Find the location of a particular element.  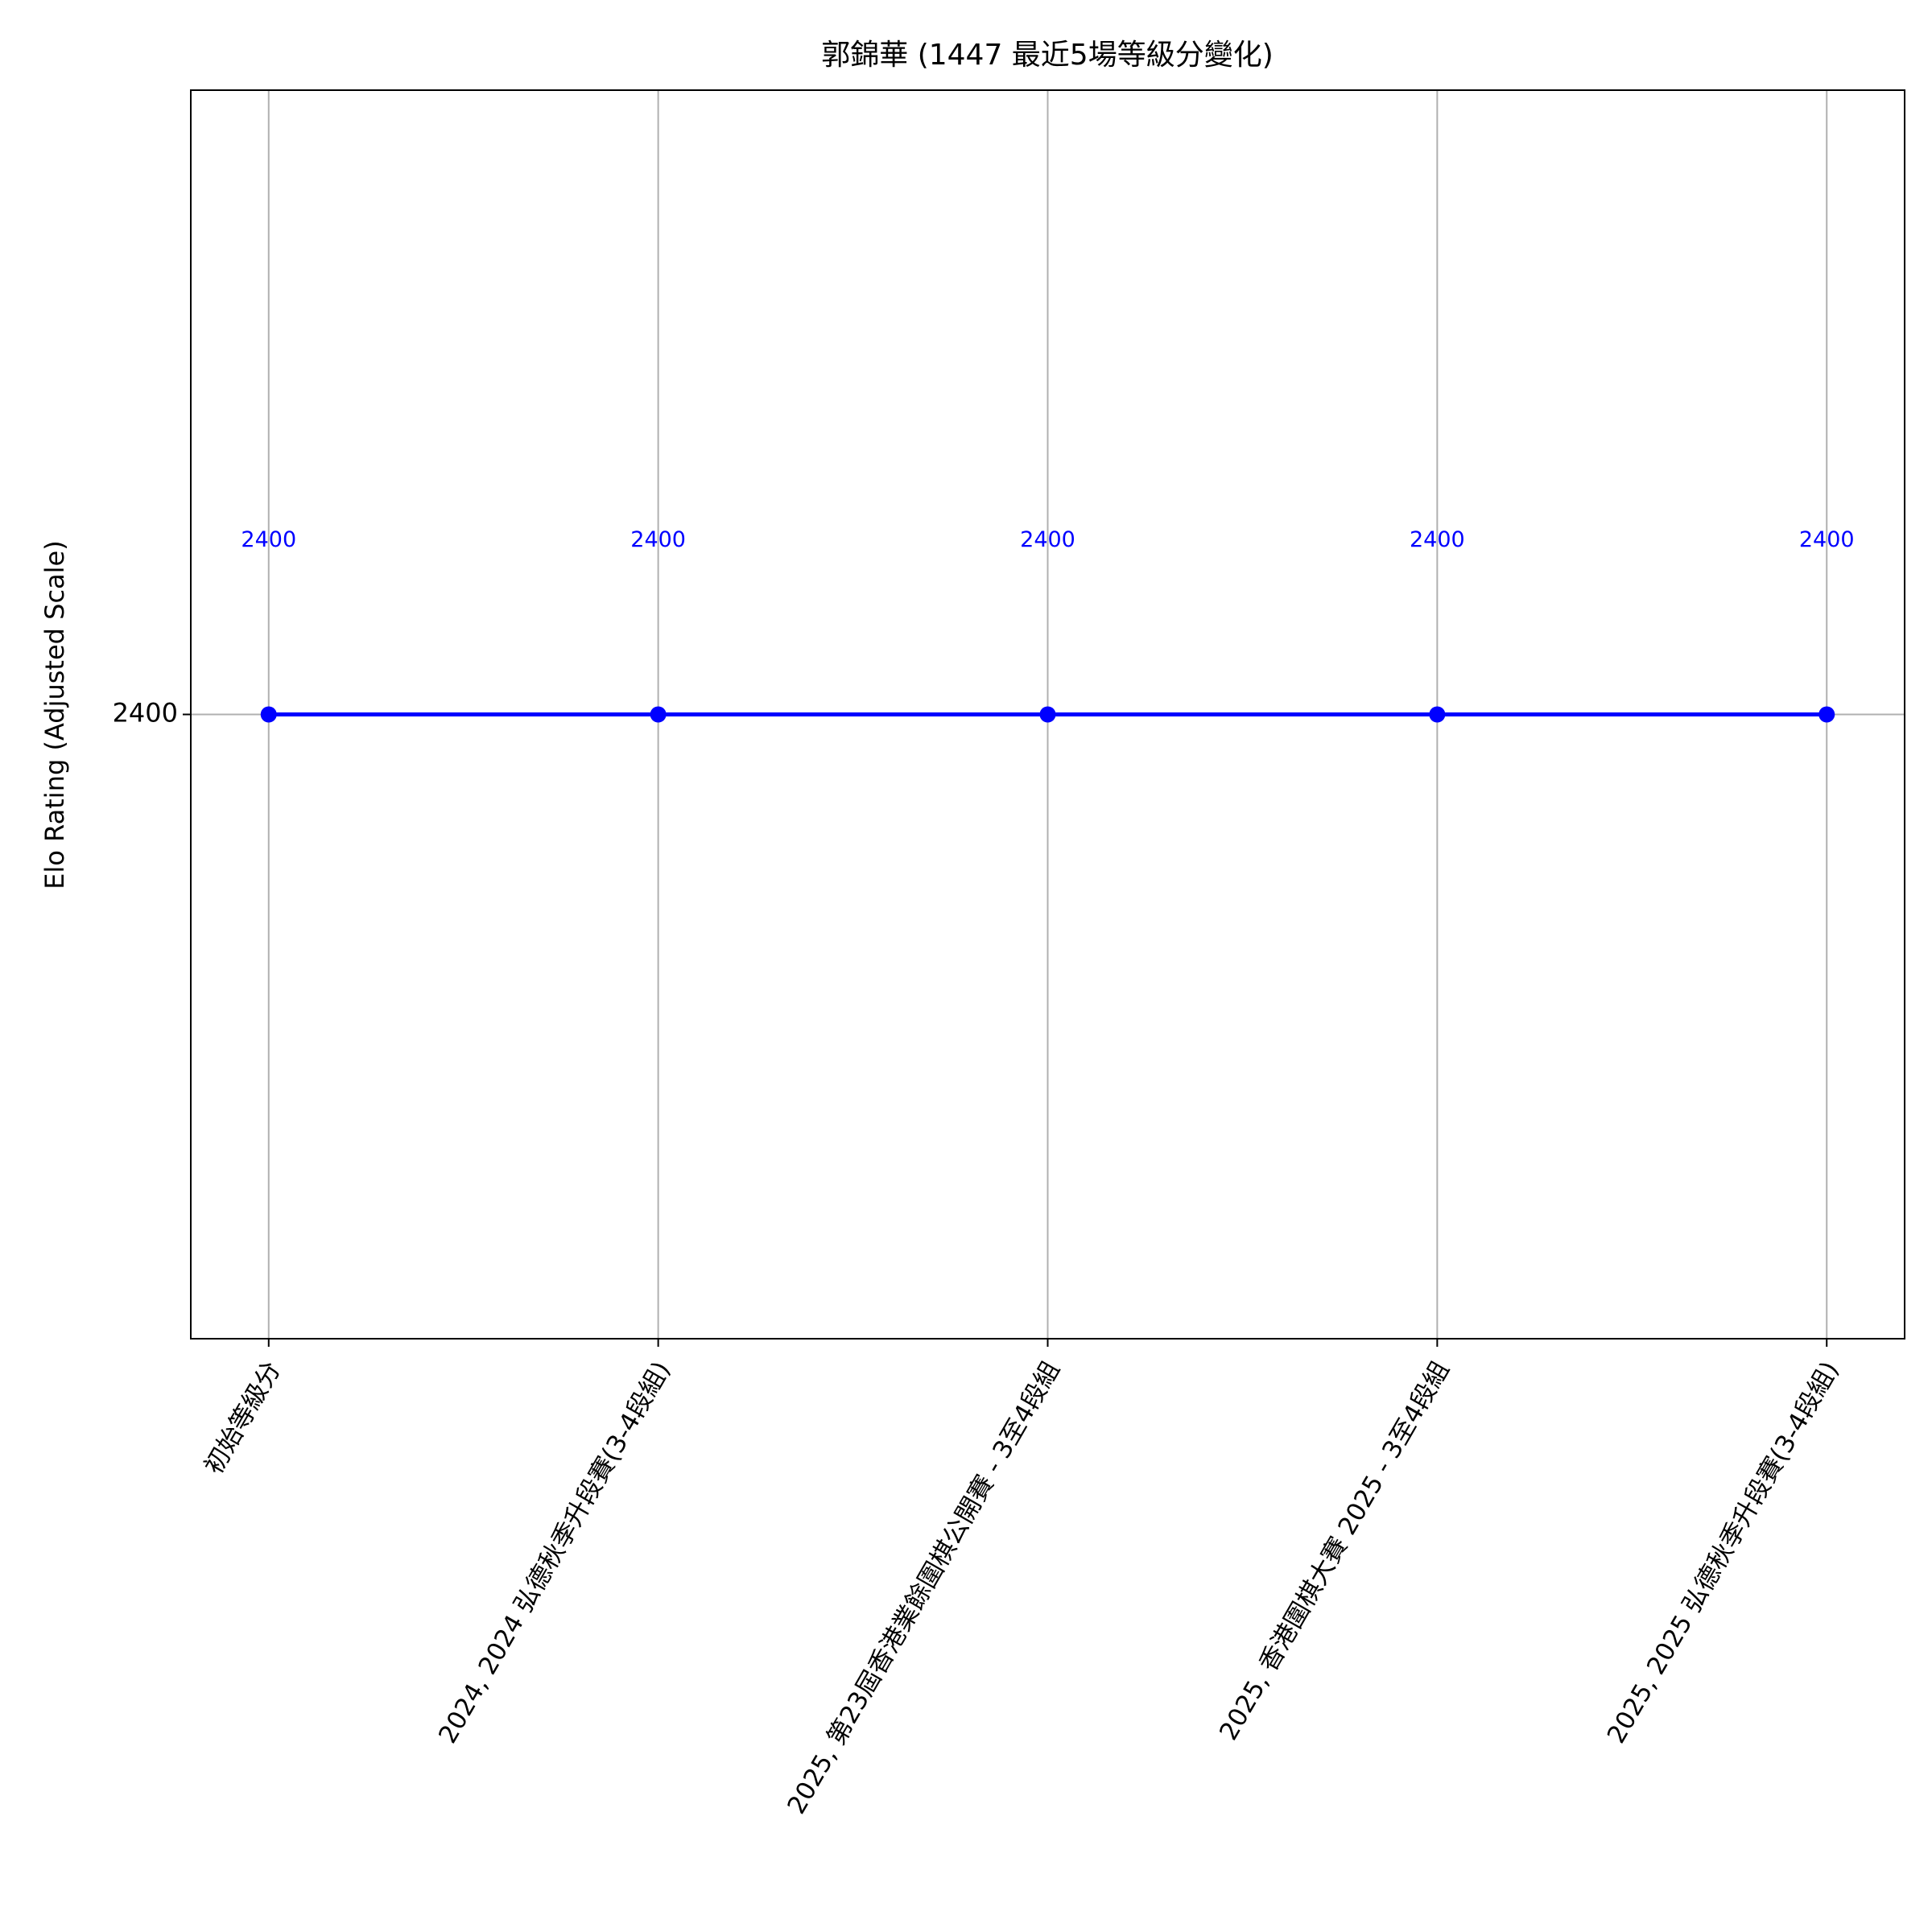

chart-title: 郭錦華 (1447 最近5場等級分變化) is located at coordinates (1047, 55).